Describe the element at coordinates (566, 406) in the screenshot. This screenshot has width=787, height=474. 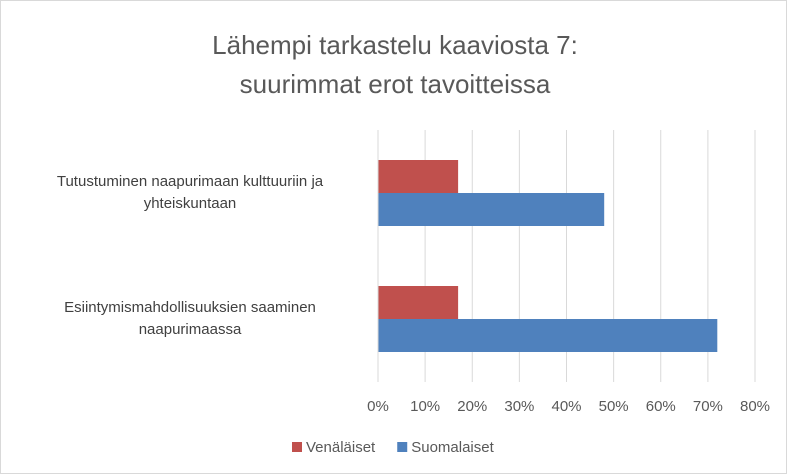
I see `x-tick-label: 40%` at that location.